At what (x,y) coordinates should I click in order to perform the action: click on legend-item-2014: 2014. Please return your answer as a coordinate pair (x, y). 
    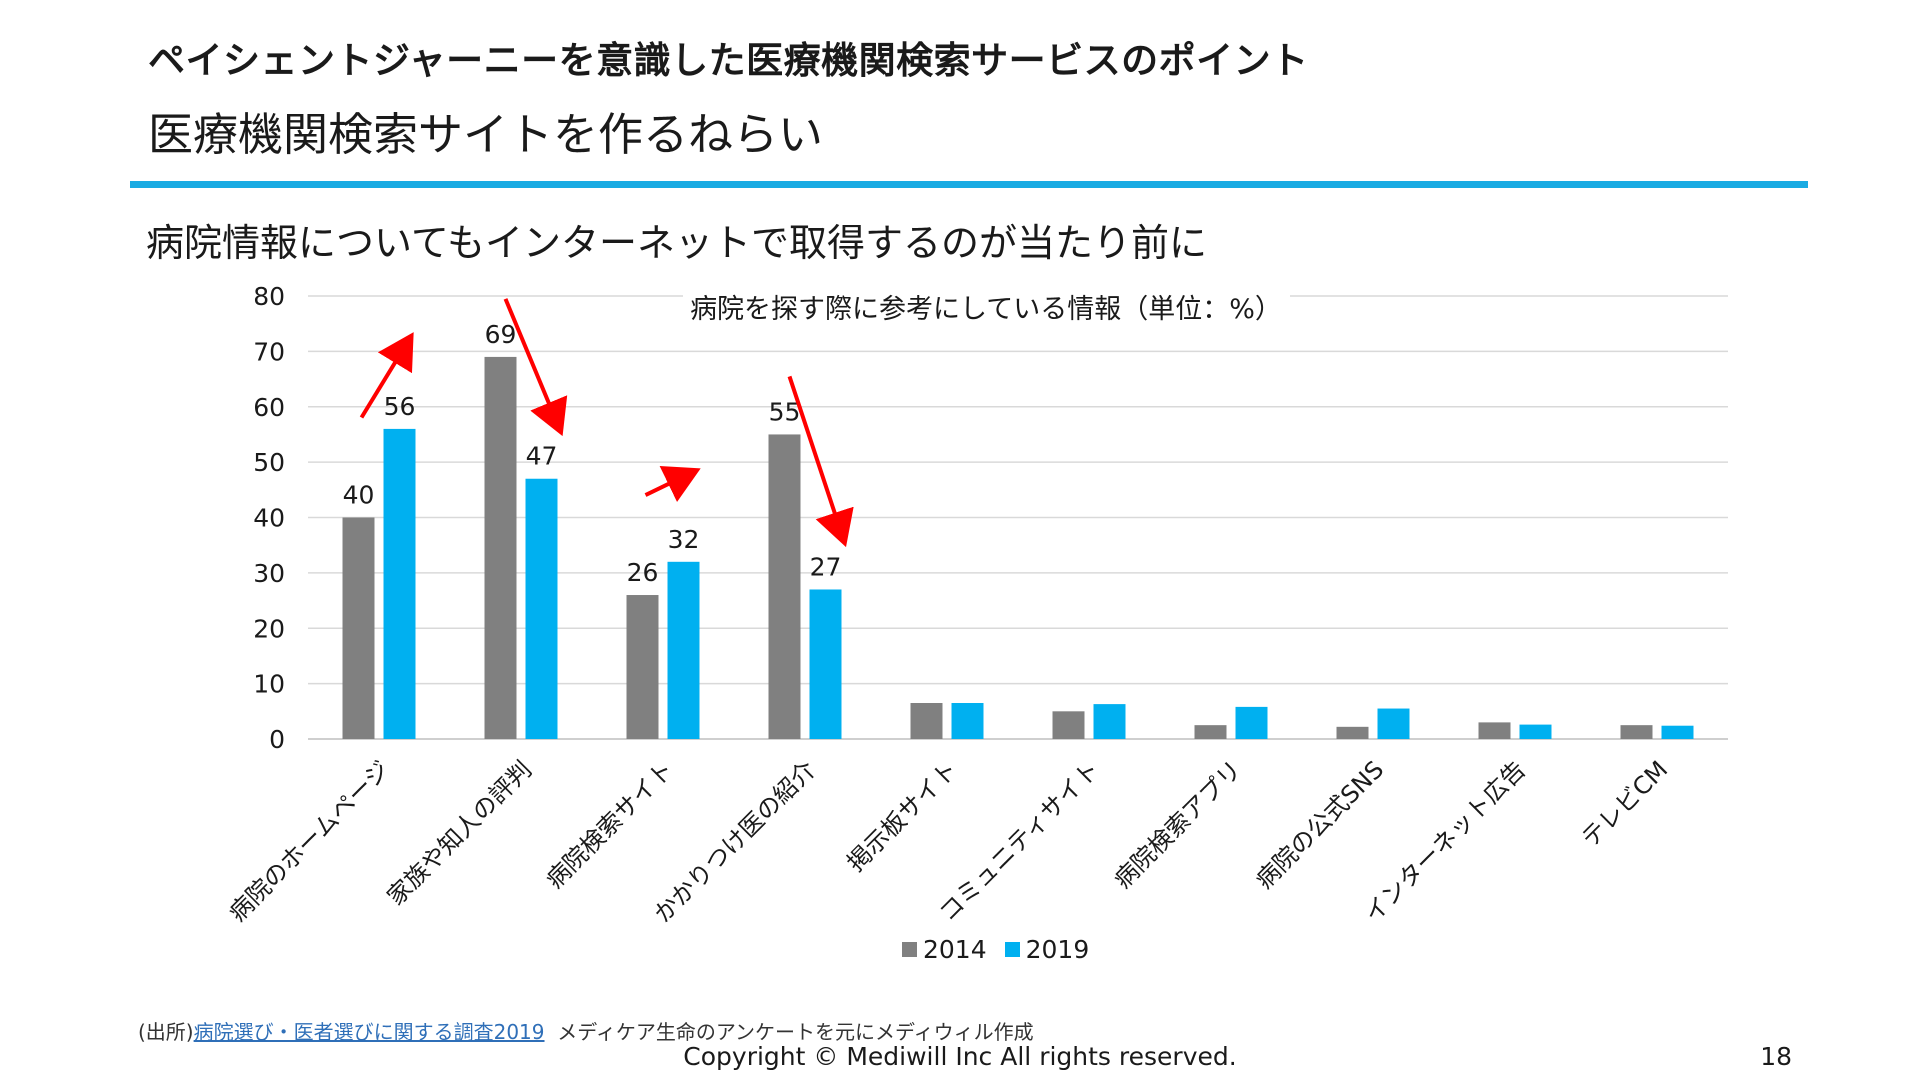
    Looking at the image, I should click on (944, 949).